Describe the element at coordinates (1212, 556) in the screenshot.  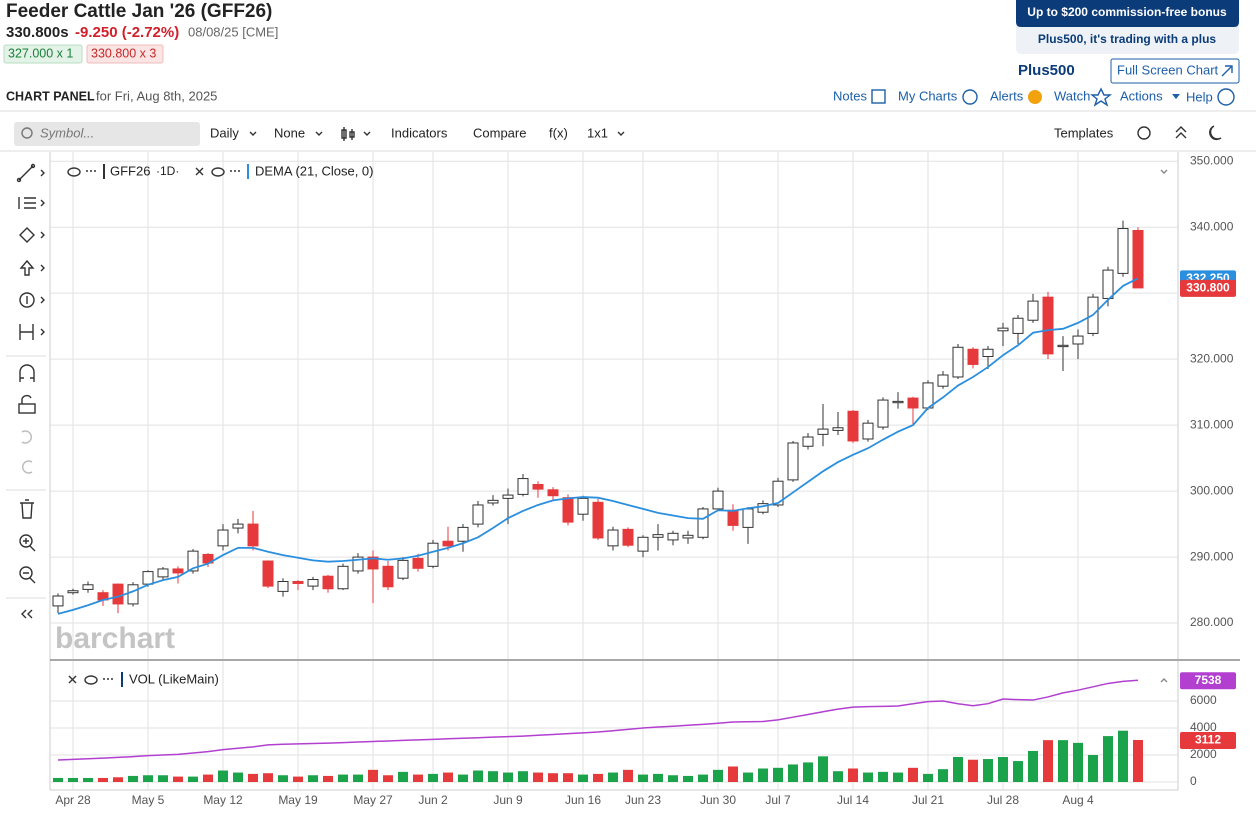
I see `y-tick-label: 290.000` at that location.